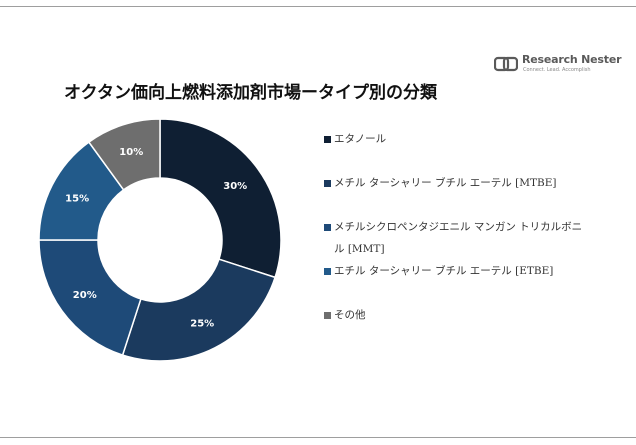 The height and width of the screenshot is (445, 636). What do you see at coordinates (350, 315) in the screenshot?
I see `legend-label-5: その他` at bounding box center [350, 315].